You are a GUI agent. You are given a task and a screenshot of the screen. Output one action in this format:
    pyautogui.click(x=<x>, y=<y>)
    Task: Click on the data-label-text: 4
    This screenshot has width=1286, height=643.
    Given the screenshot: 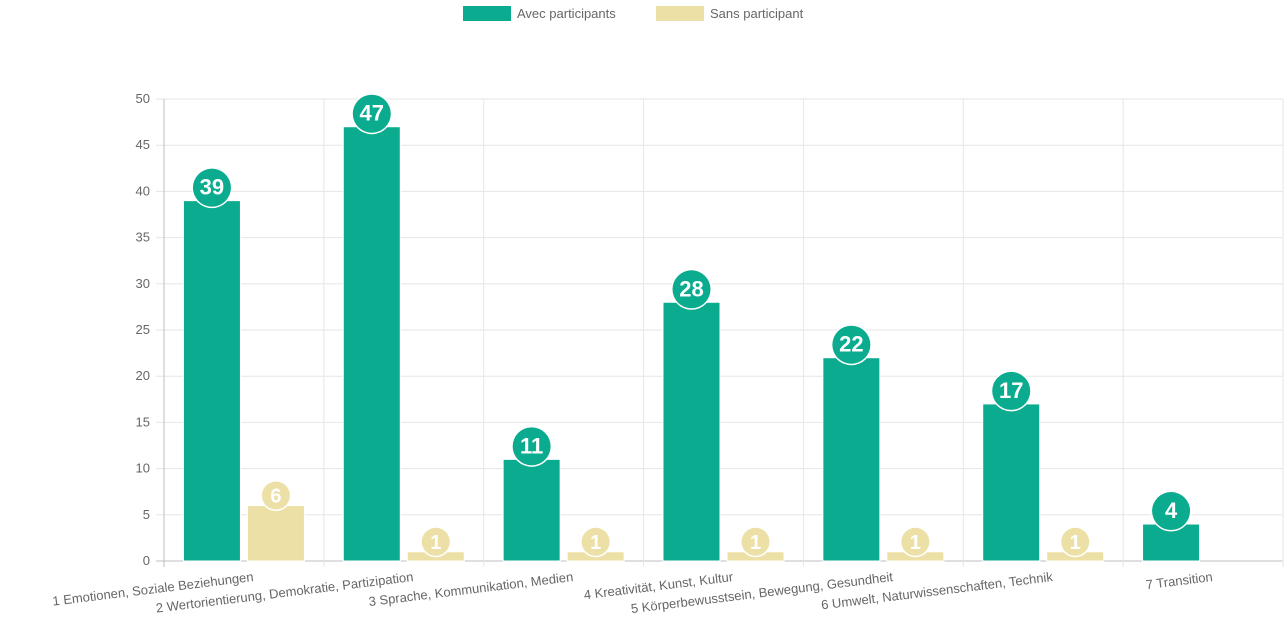 What is the action you would take?
    pyautogui.click(x=1171, y=510)
    